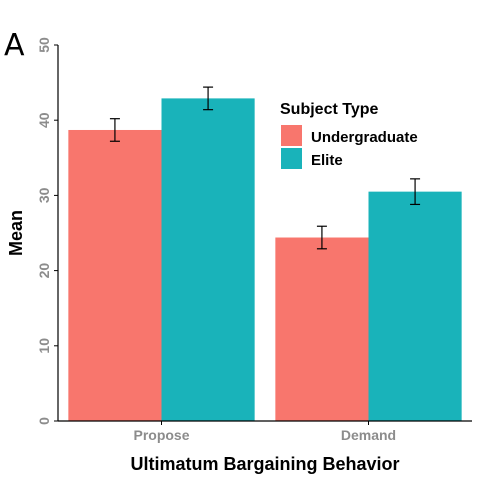  I want to click on x-ticks-group: Propose Demand, so click(264, 432).